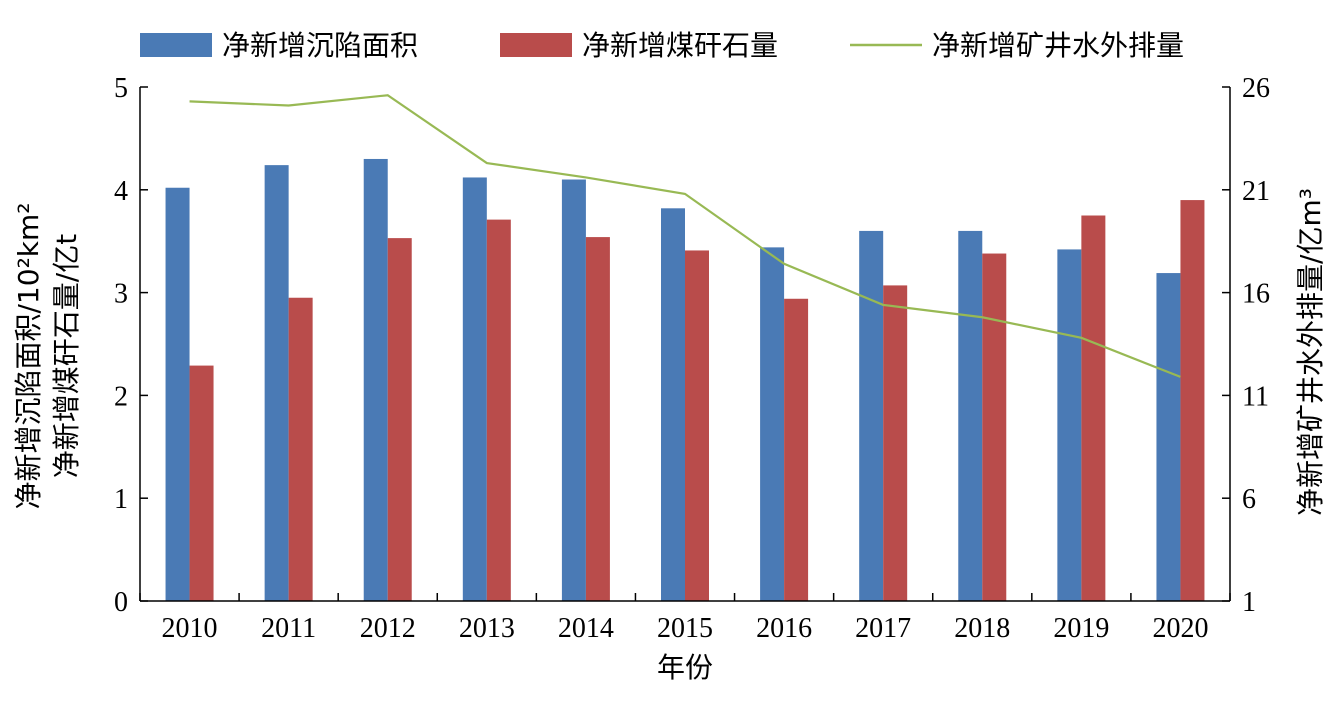 The width and height of the screenshot is (1333, 724). I want to click on bar-gangue-2020, so click(1192, 400).